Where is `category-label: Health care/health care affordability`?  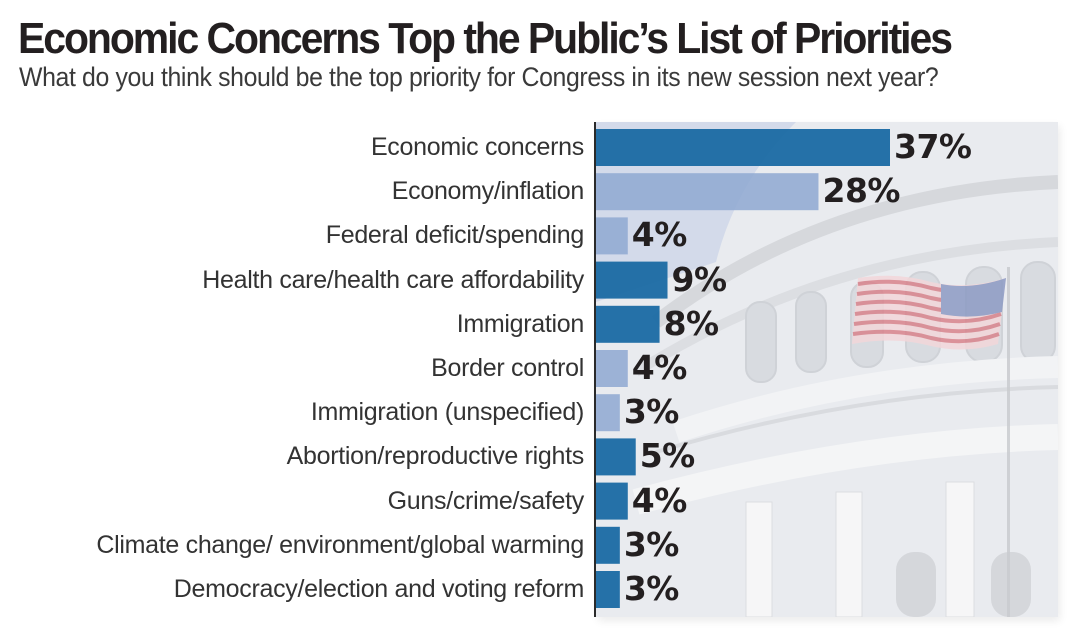 category-label: Health care/health care affordability is located at coordinates (393, 279).